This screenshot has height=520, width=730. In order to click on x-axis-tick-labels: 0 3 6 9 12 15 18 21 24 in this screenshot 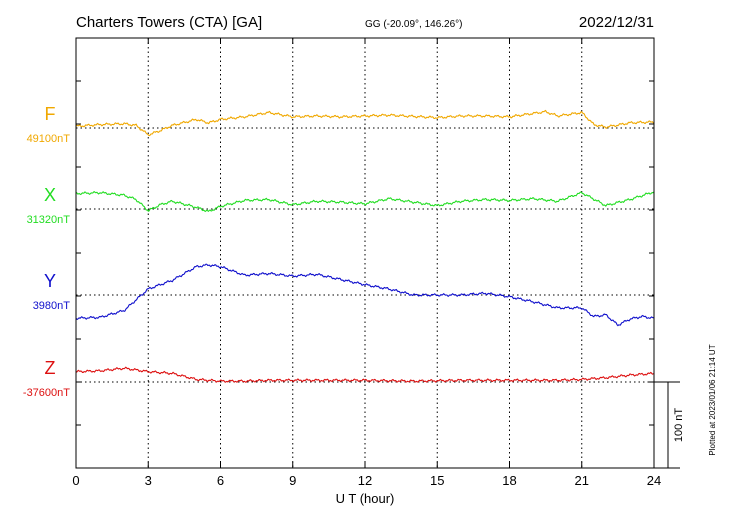, I will do `click(366, 480)`.